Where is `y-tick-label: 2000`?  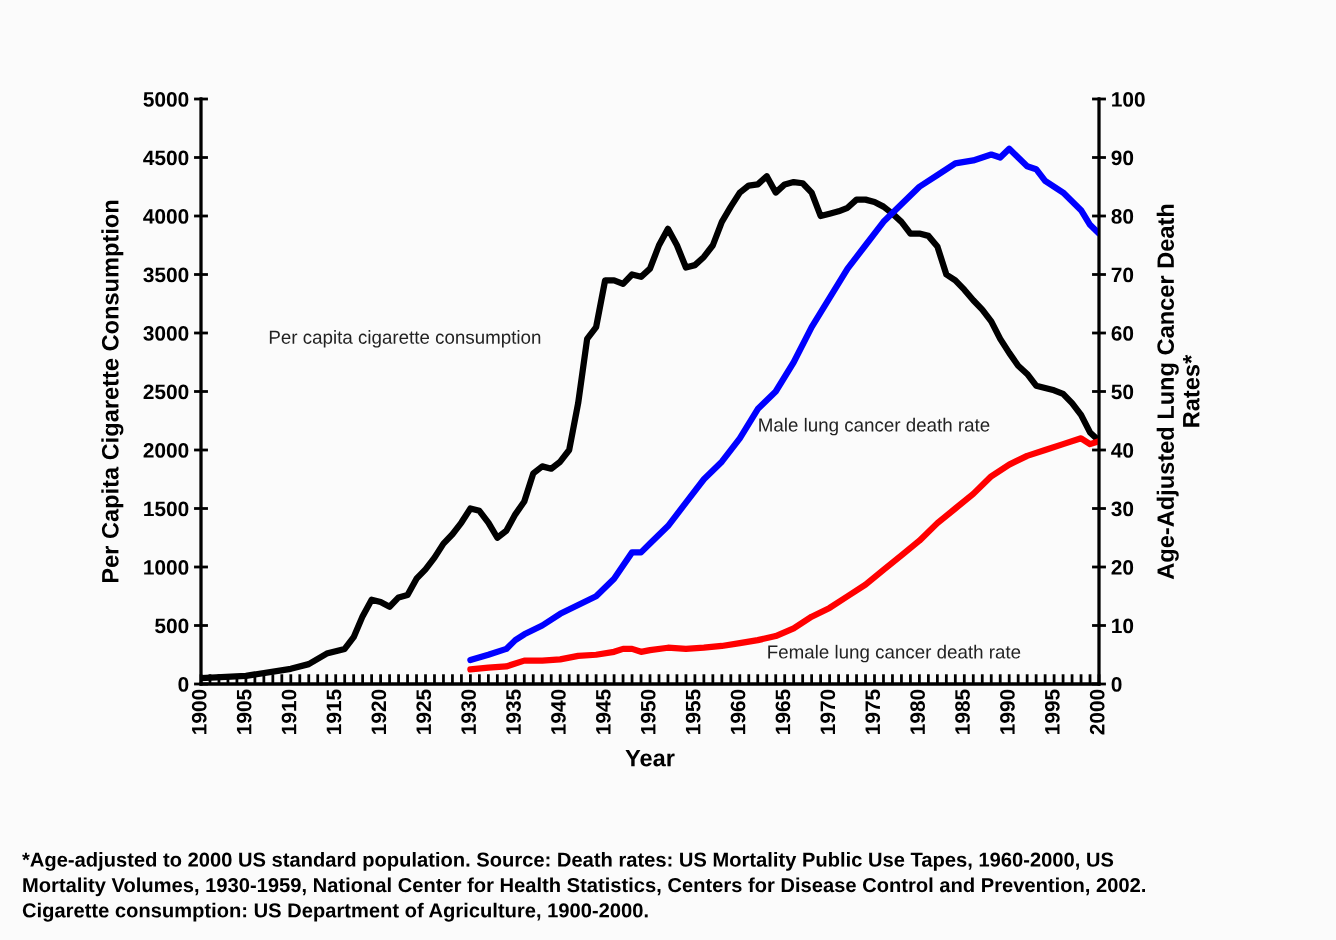
y-tick-label: 2000 is located at coordinates (166, 450).